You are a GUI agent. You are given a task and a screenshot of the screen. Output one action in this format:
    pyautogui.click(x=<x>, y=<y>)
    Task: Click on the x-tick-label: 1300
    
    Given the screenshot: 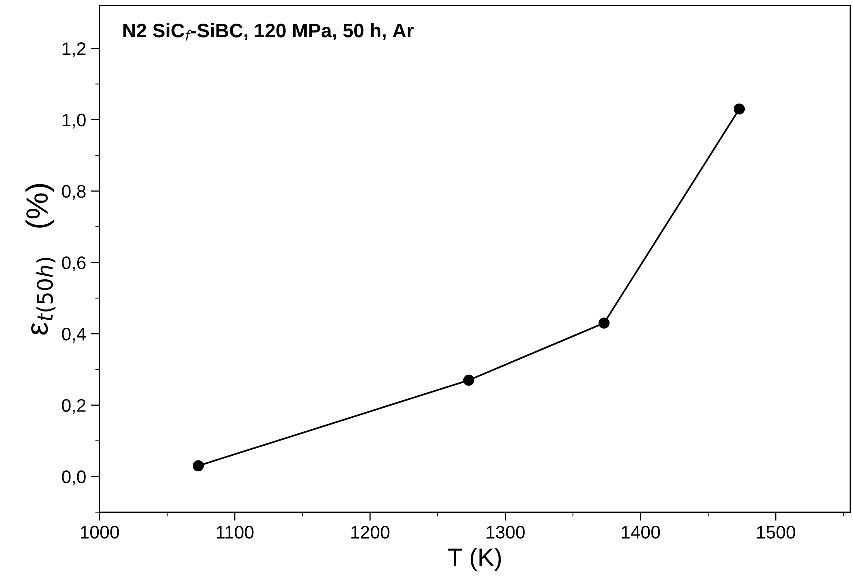 What is the action you would take?
    pyautogui.click(x=505, y=532)
    